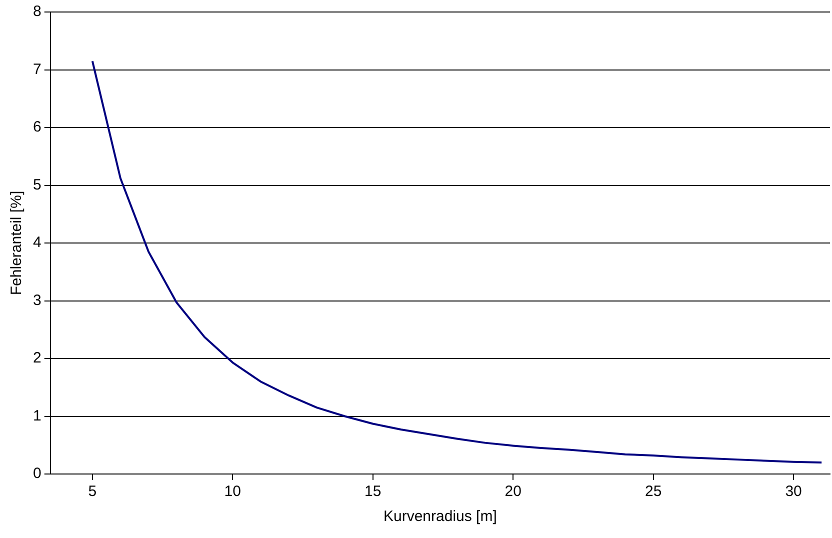  I want to click on x-tick-label: 30, so click(793, 491).